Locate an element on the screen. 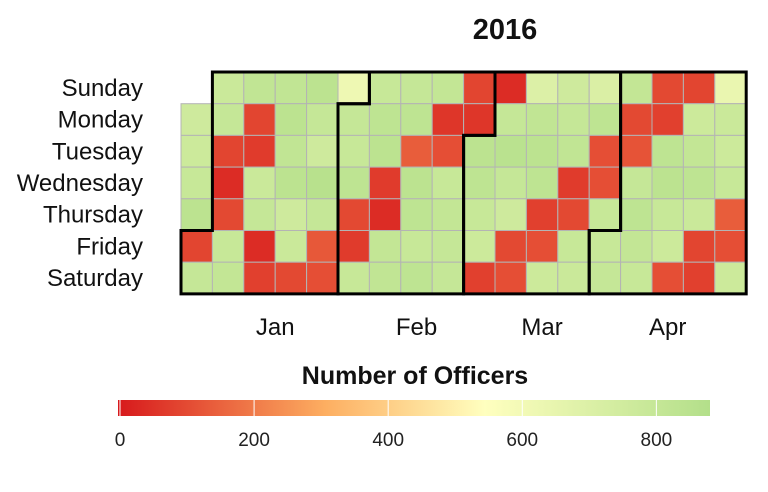 The image size is (768, 492). day-label-sunday: Sunday is located at coordinates (102, 88).